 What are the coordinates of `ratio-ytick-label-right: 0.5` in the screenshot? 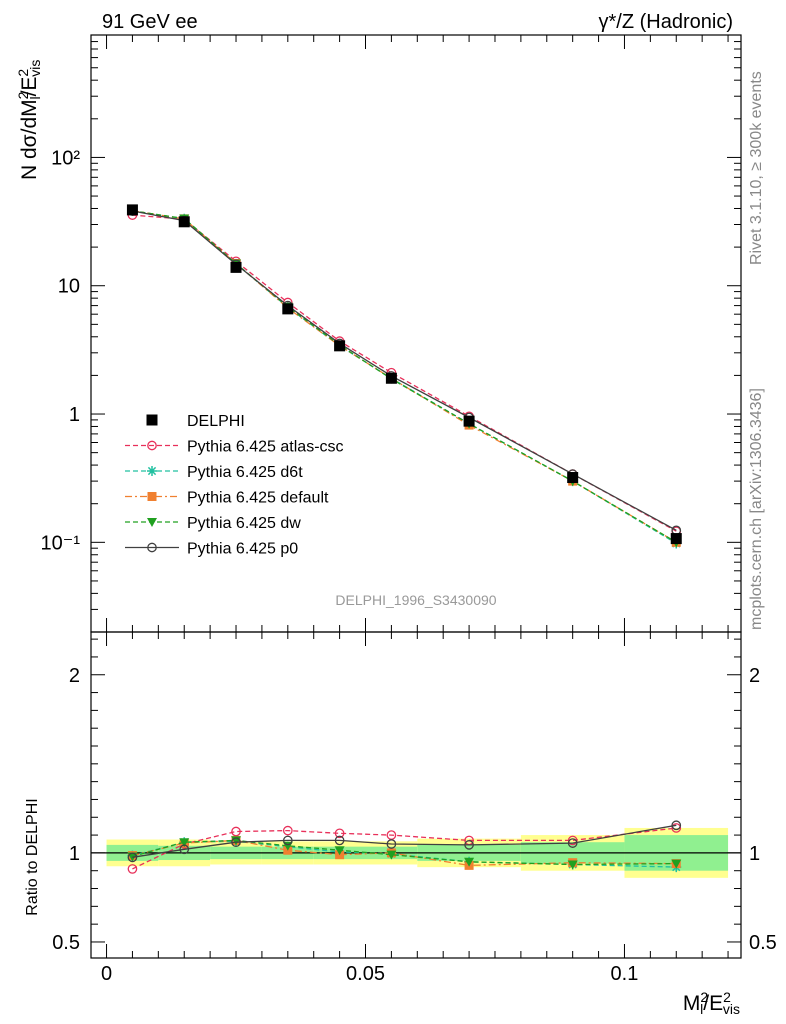 It's located at (763, 943).